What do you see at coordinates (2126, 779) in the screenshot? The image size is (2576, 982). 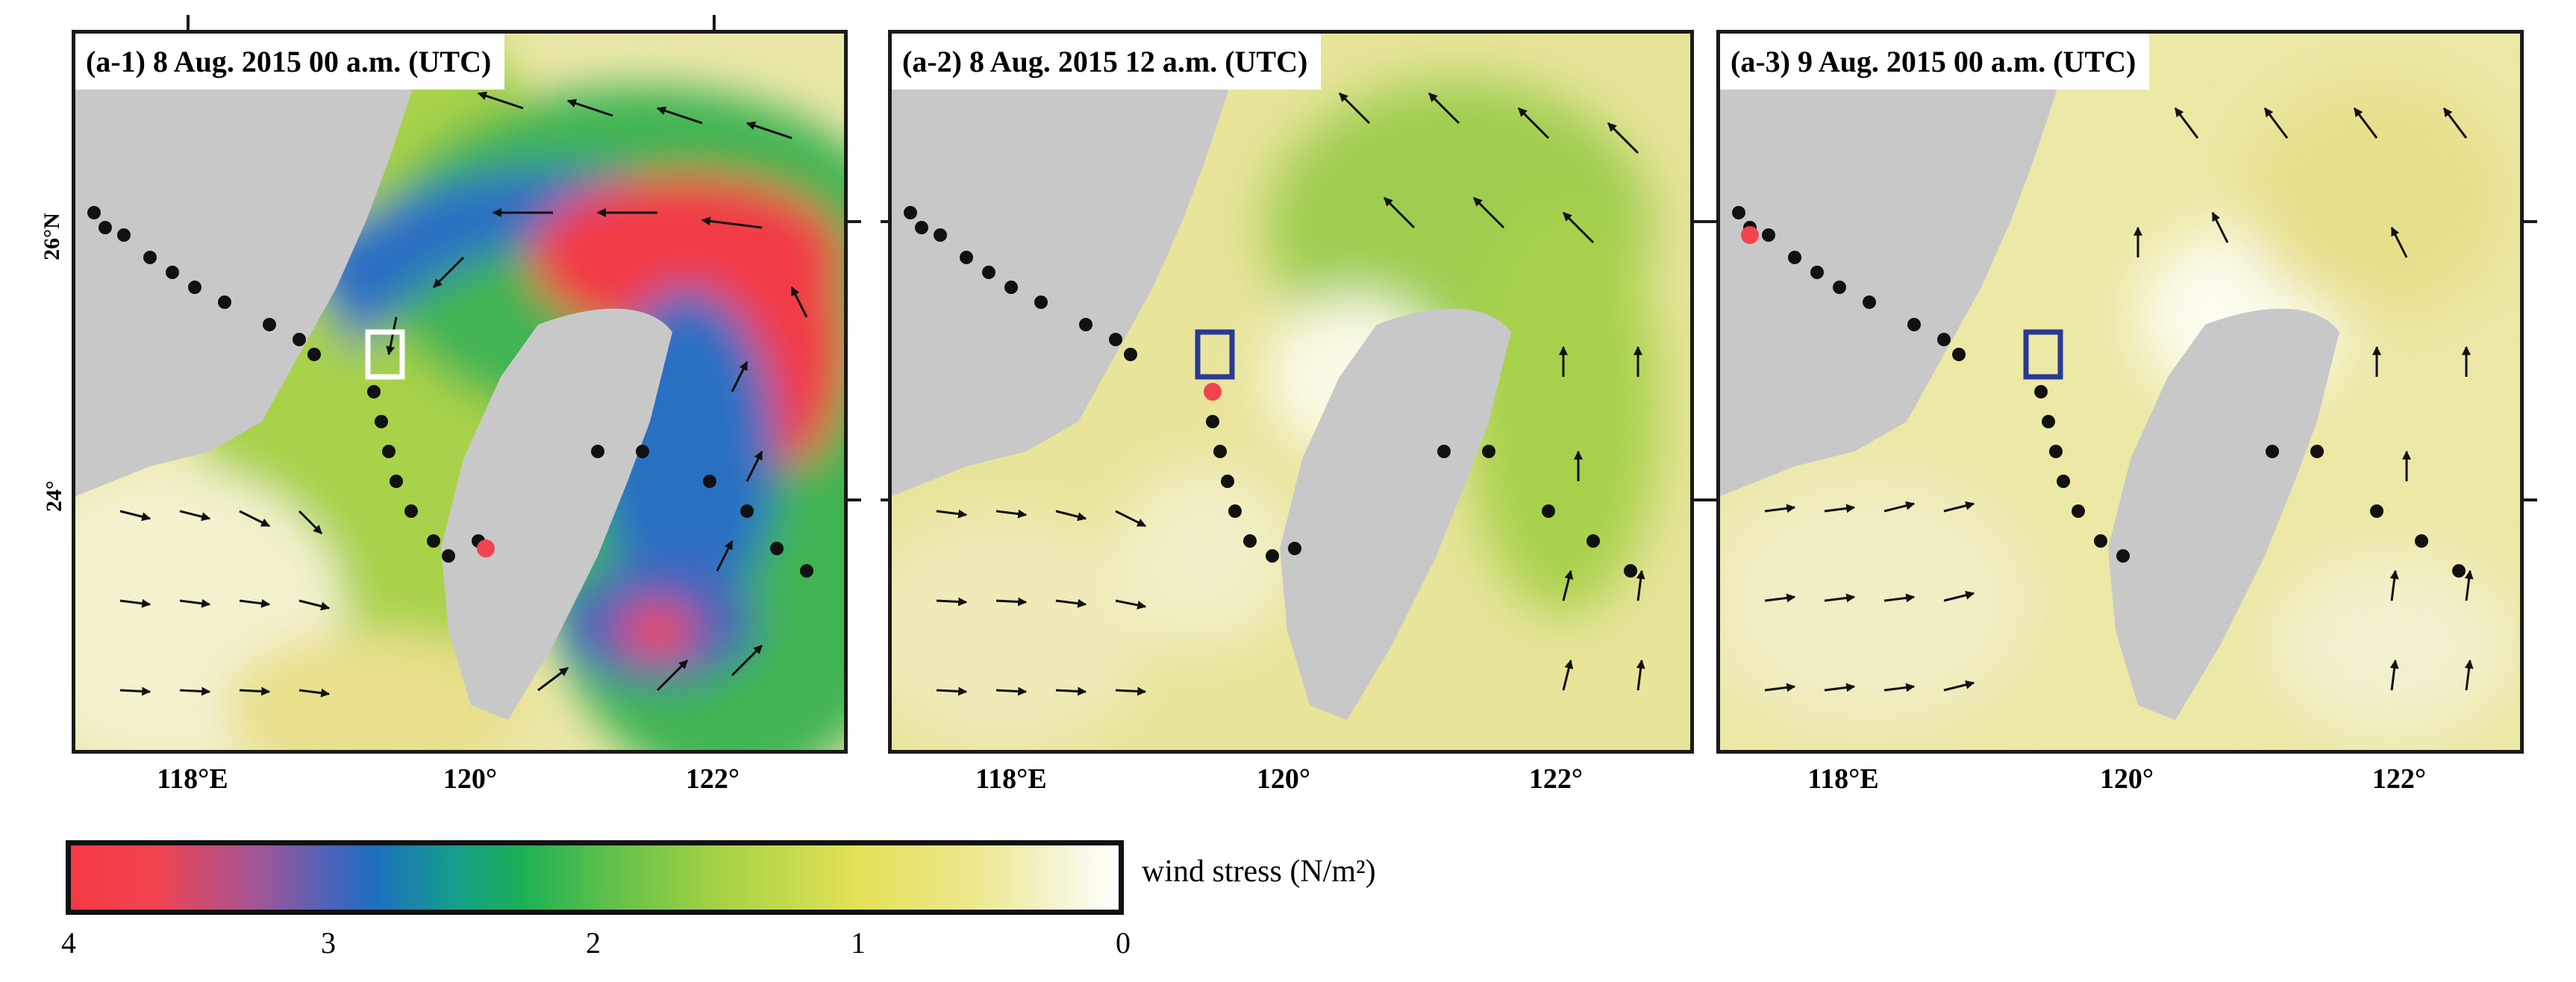 I see `x-tick-120-a3: 120°` at bounding box center [2126, 779].